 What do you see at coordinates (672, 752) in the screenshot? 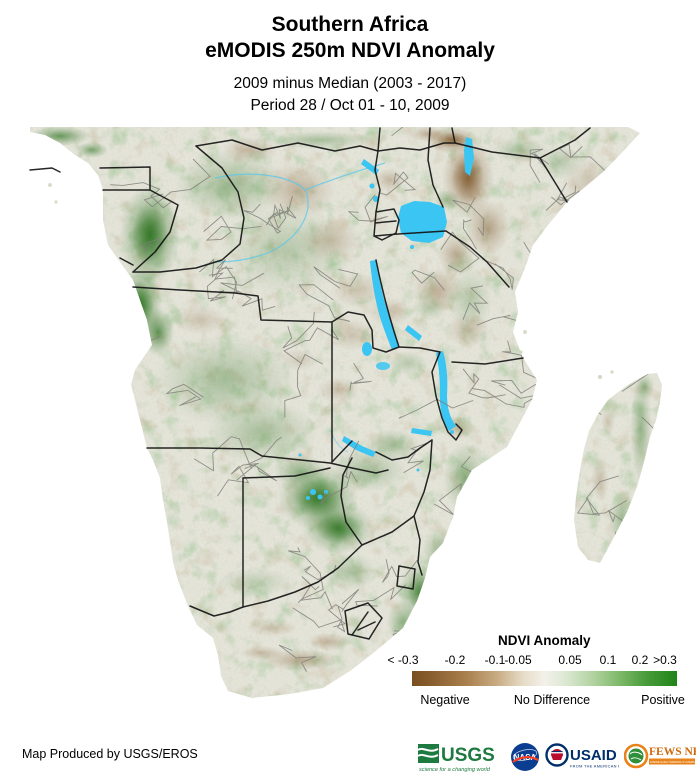
I see `fewsnet-label: FEWS NET` at bounding box center [672, 752].